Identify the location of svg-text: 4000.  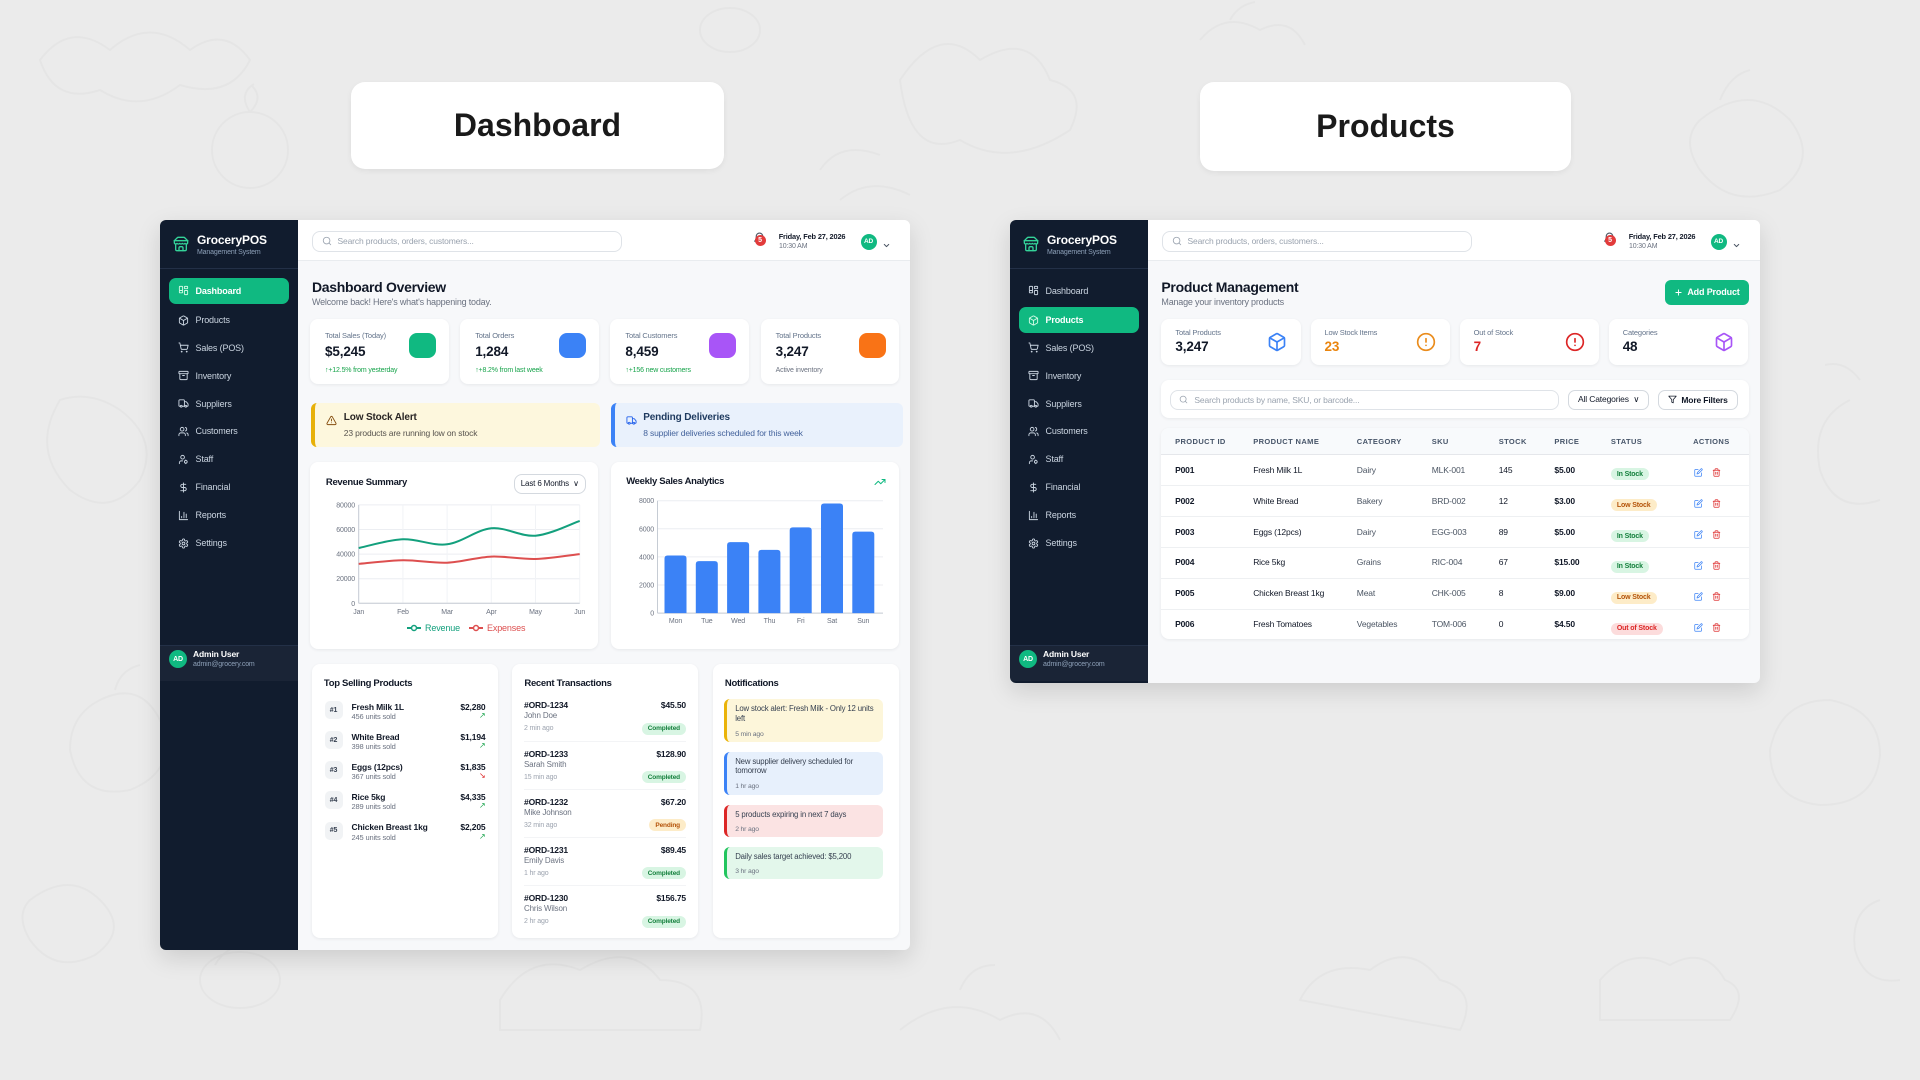
(646, 557).